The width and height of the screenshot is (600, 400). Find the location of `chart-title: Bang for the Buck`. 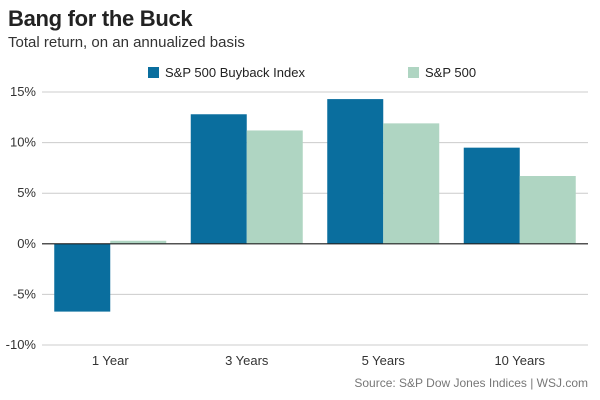

chart-title: Bang for the Buck is located at coordinates (100, 18).